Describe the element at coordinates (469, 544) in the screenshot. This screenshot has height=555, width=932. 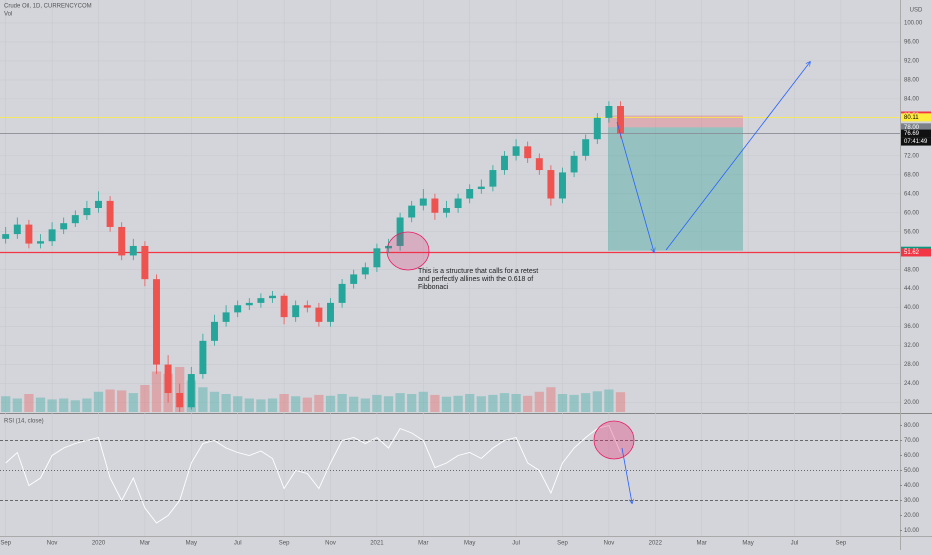
I see `x-tick-label: May` at that location.